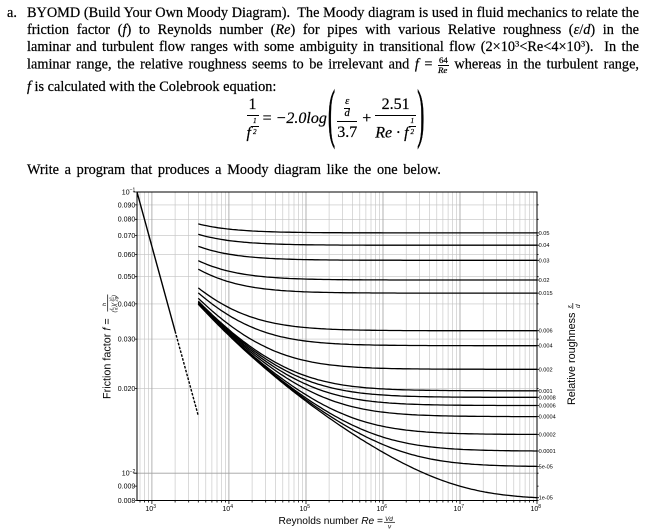  Describe the element at coordinates (150, 508) in the screenshot. I see `svg-text: 10³` at that location.